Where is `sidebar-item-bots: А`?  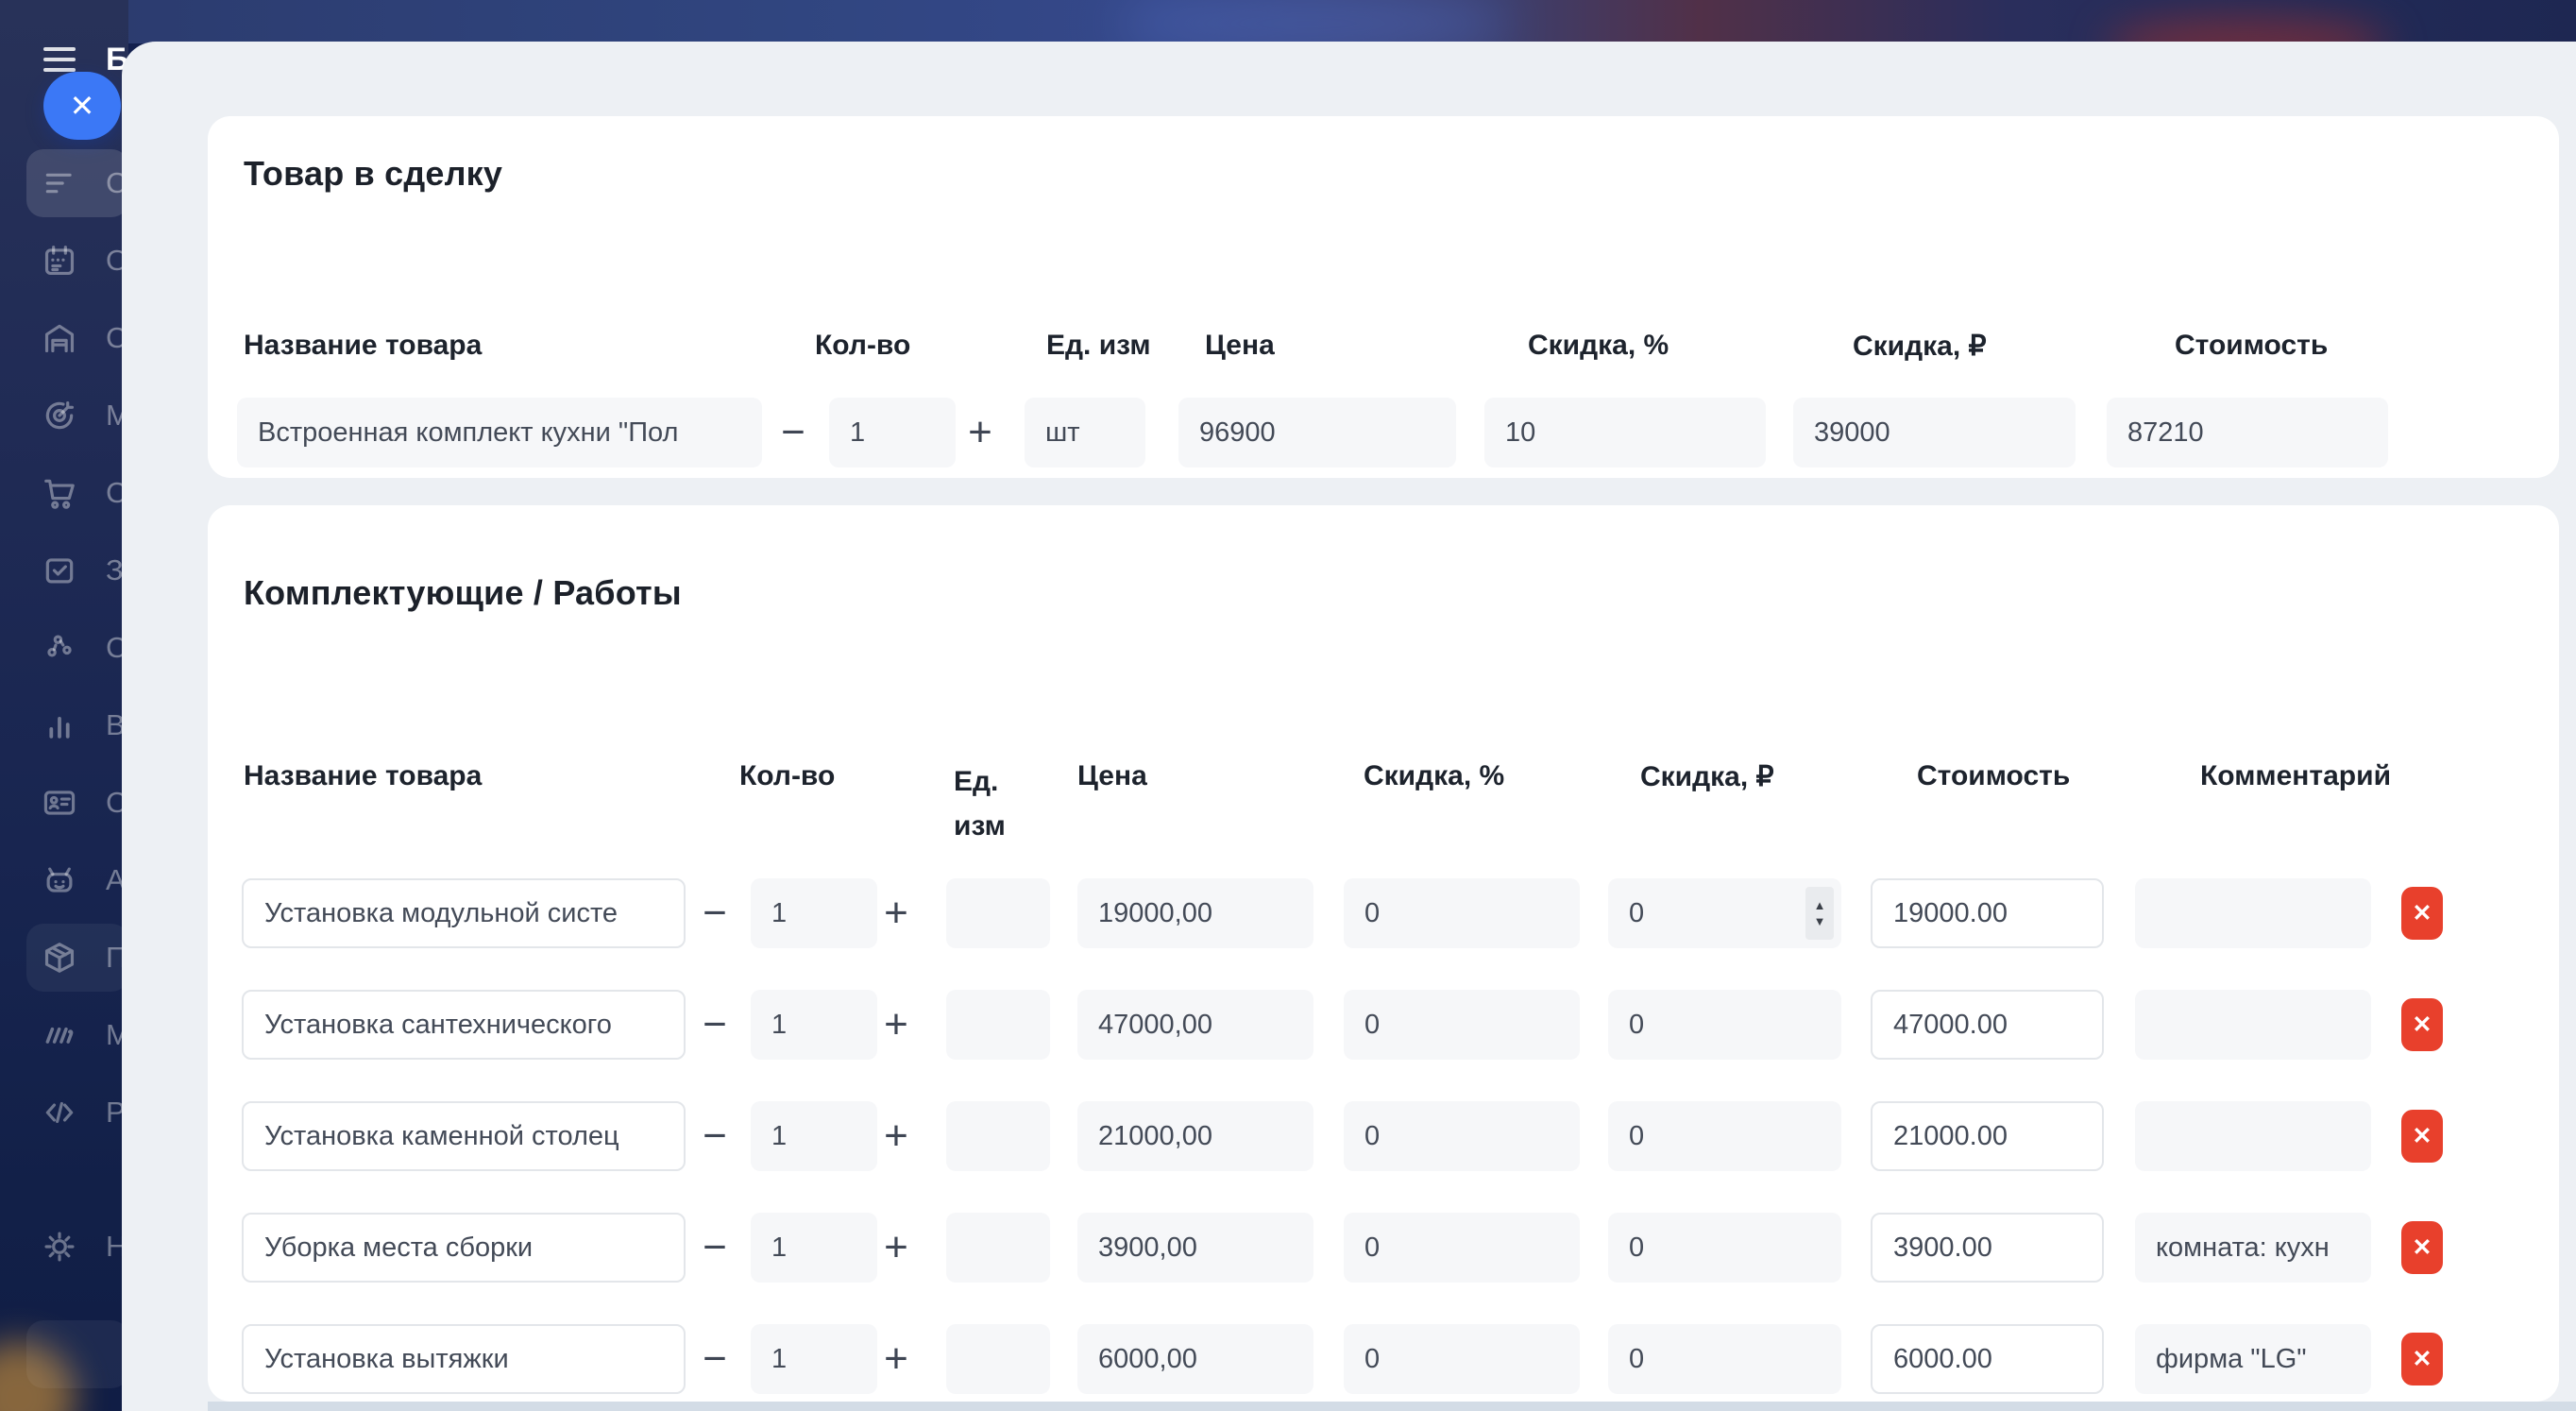 sidebar-item-bots: А is located at coordinates (64, 880).